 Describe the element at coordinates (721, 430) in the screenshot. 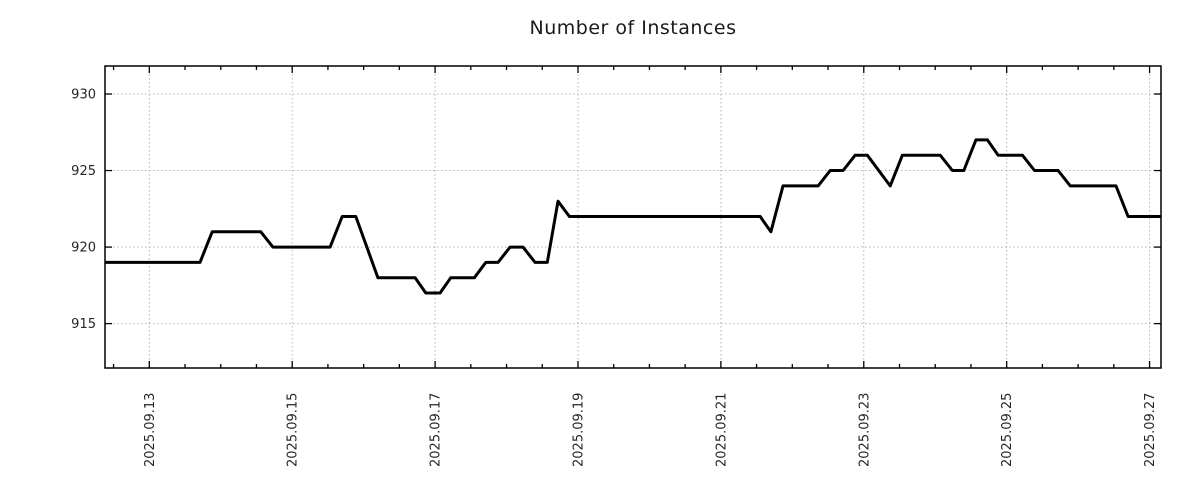

I see `x-tick-label: 2025.09.21` at that location.